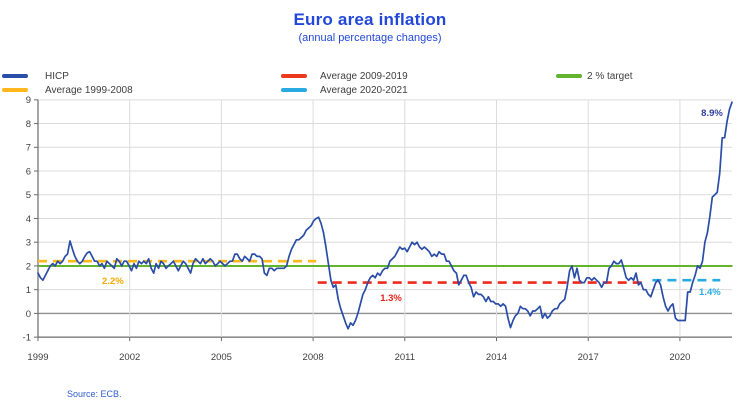 The width and height of the screenshot is (740, 408). Describe the element at coordinates (28, 314) in the screenshot. I see `y-tick-label: 0` at that location.